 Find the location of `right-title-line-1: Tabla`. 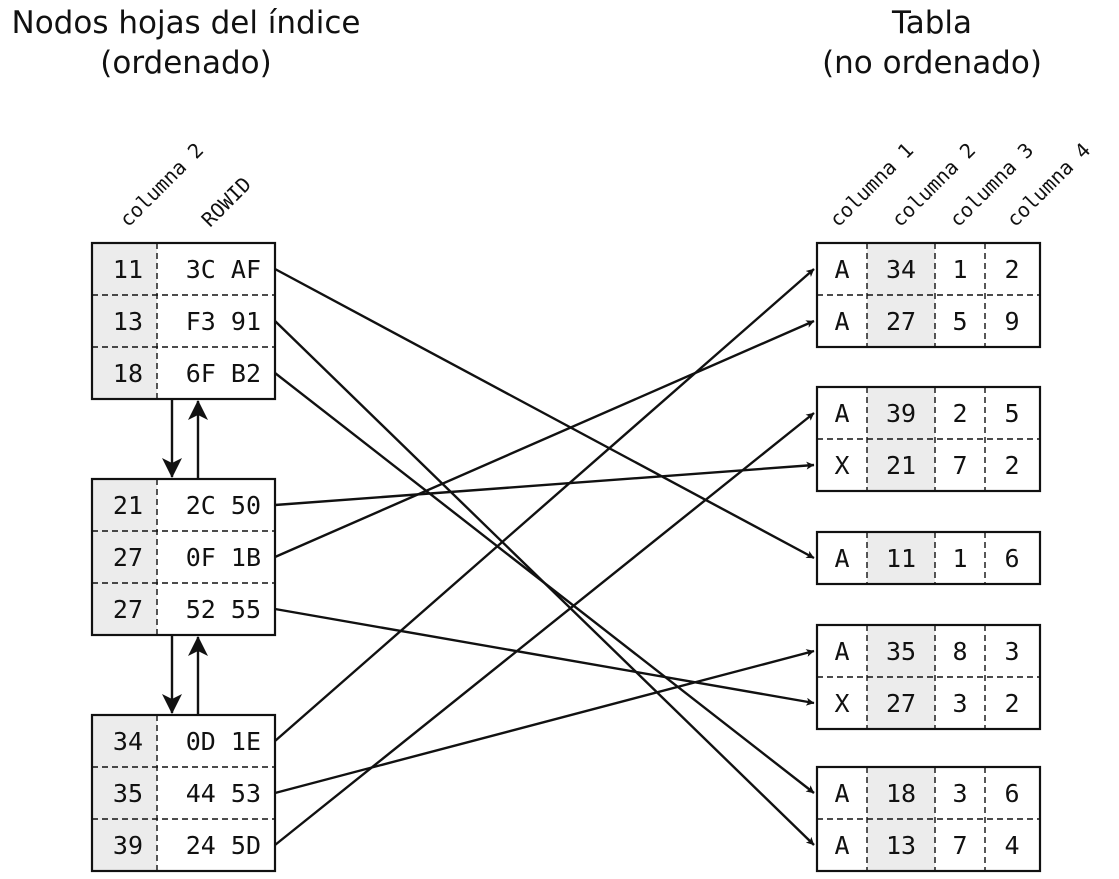

right-title-line-1: Tabla is located at coordinates (931, 23).